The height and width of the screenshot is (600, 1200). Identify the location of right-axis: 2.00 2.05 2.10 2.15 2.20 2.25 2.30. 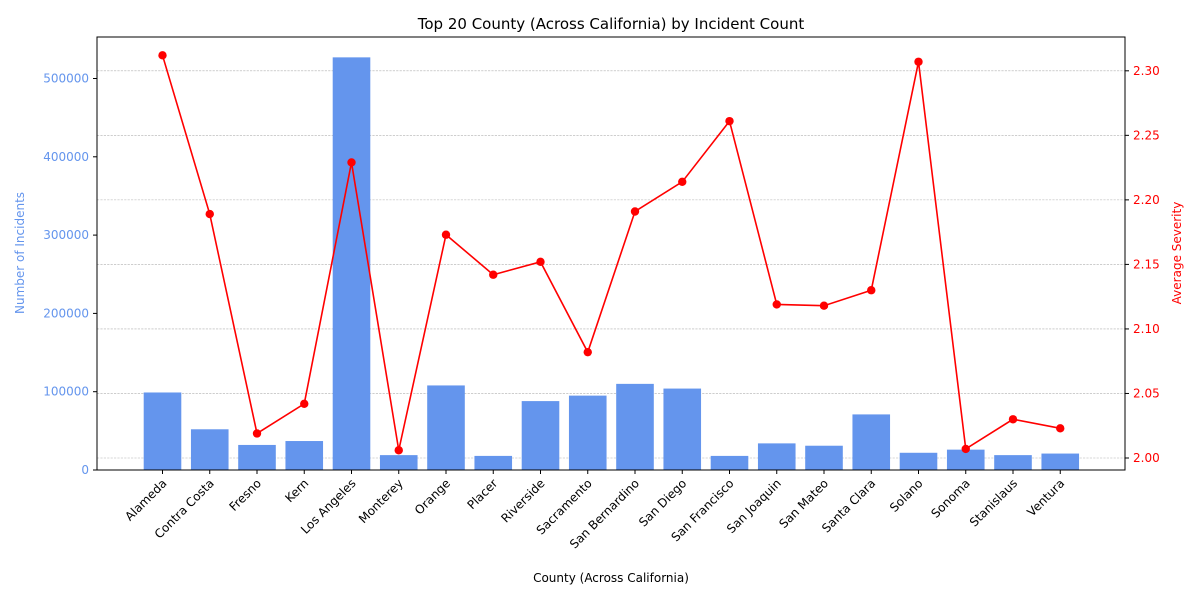
(1142, 264).